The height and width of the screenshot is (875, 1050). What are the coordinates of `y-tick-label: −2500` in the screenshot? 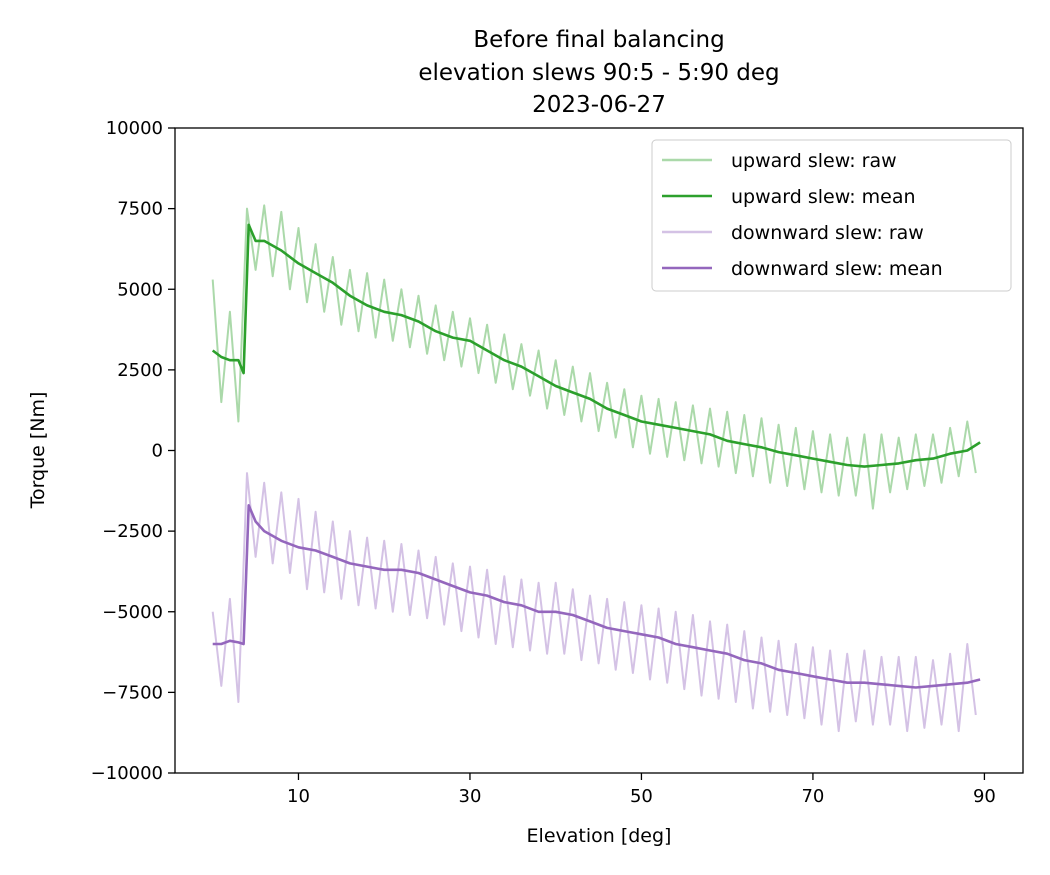 It's located at (132, 531).